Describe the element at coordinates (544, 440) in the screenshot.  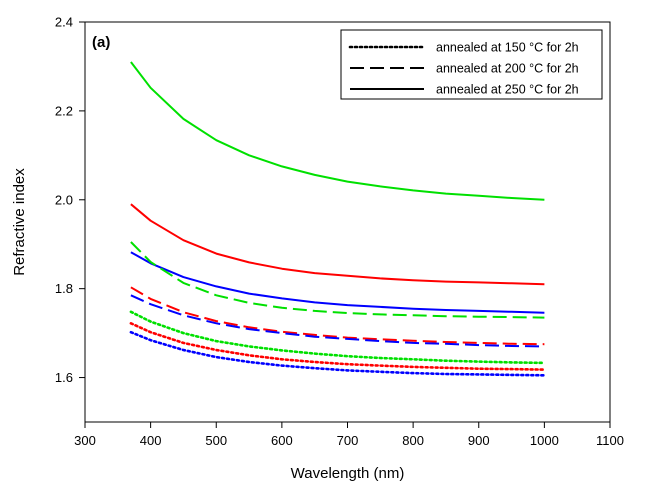
I see `x-tick-label: 1000` at that location.